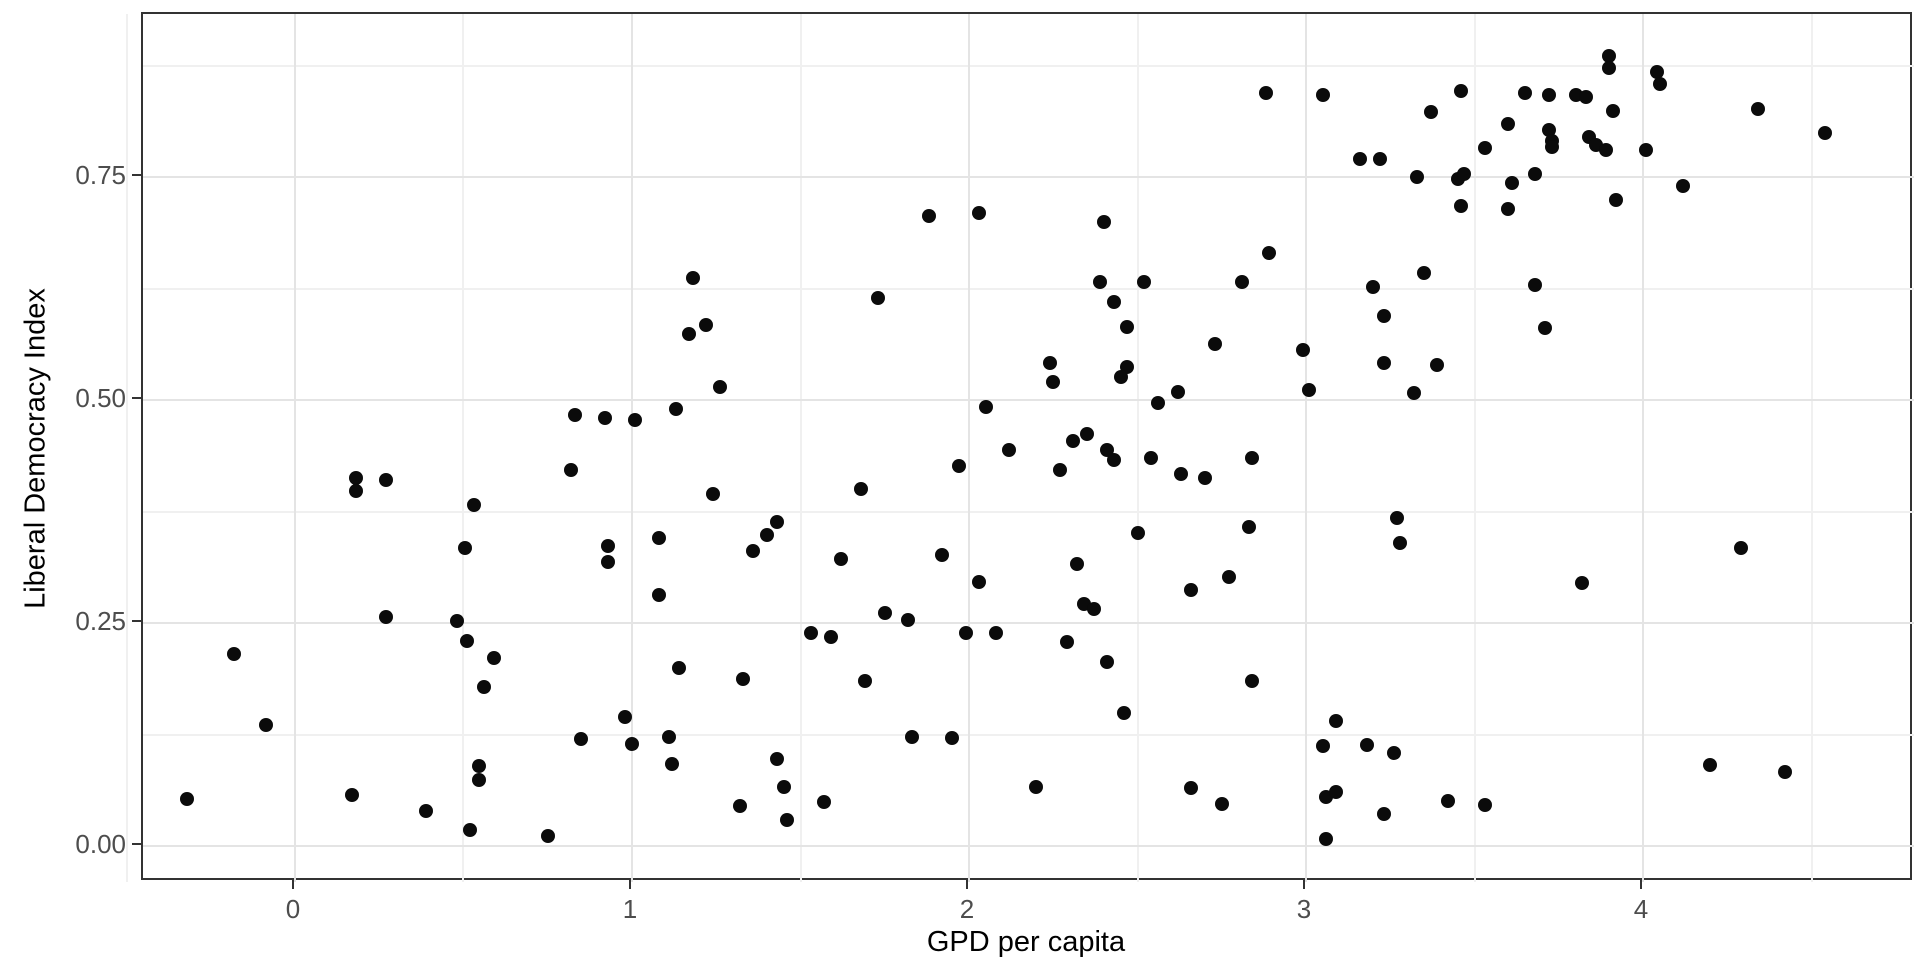 This screenshot has width=1920, height=960. Describe the element at coordinates (100, 621) in the screenshot. I see `y-tick-label: 0.25` at that location.